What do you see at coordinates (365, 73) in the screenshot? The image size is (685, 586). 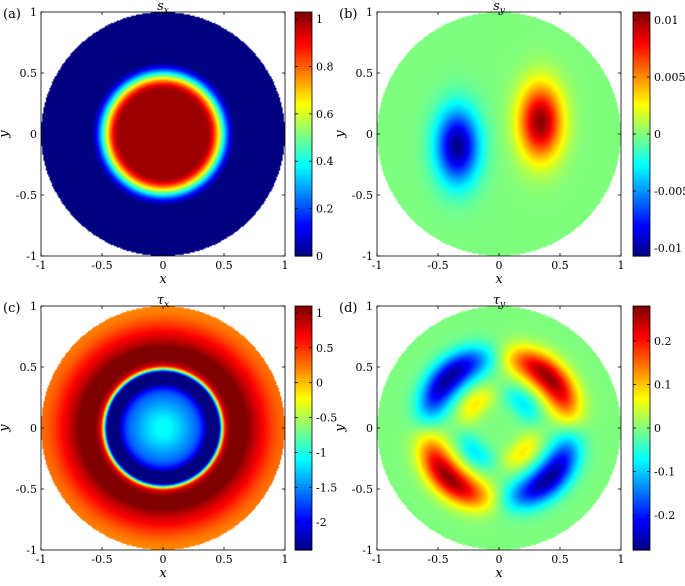 I see `y-tick-label: 0.5` at bounding box center [365, 73].